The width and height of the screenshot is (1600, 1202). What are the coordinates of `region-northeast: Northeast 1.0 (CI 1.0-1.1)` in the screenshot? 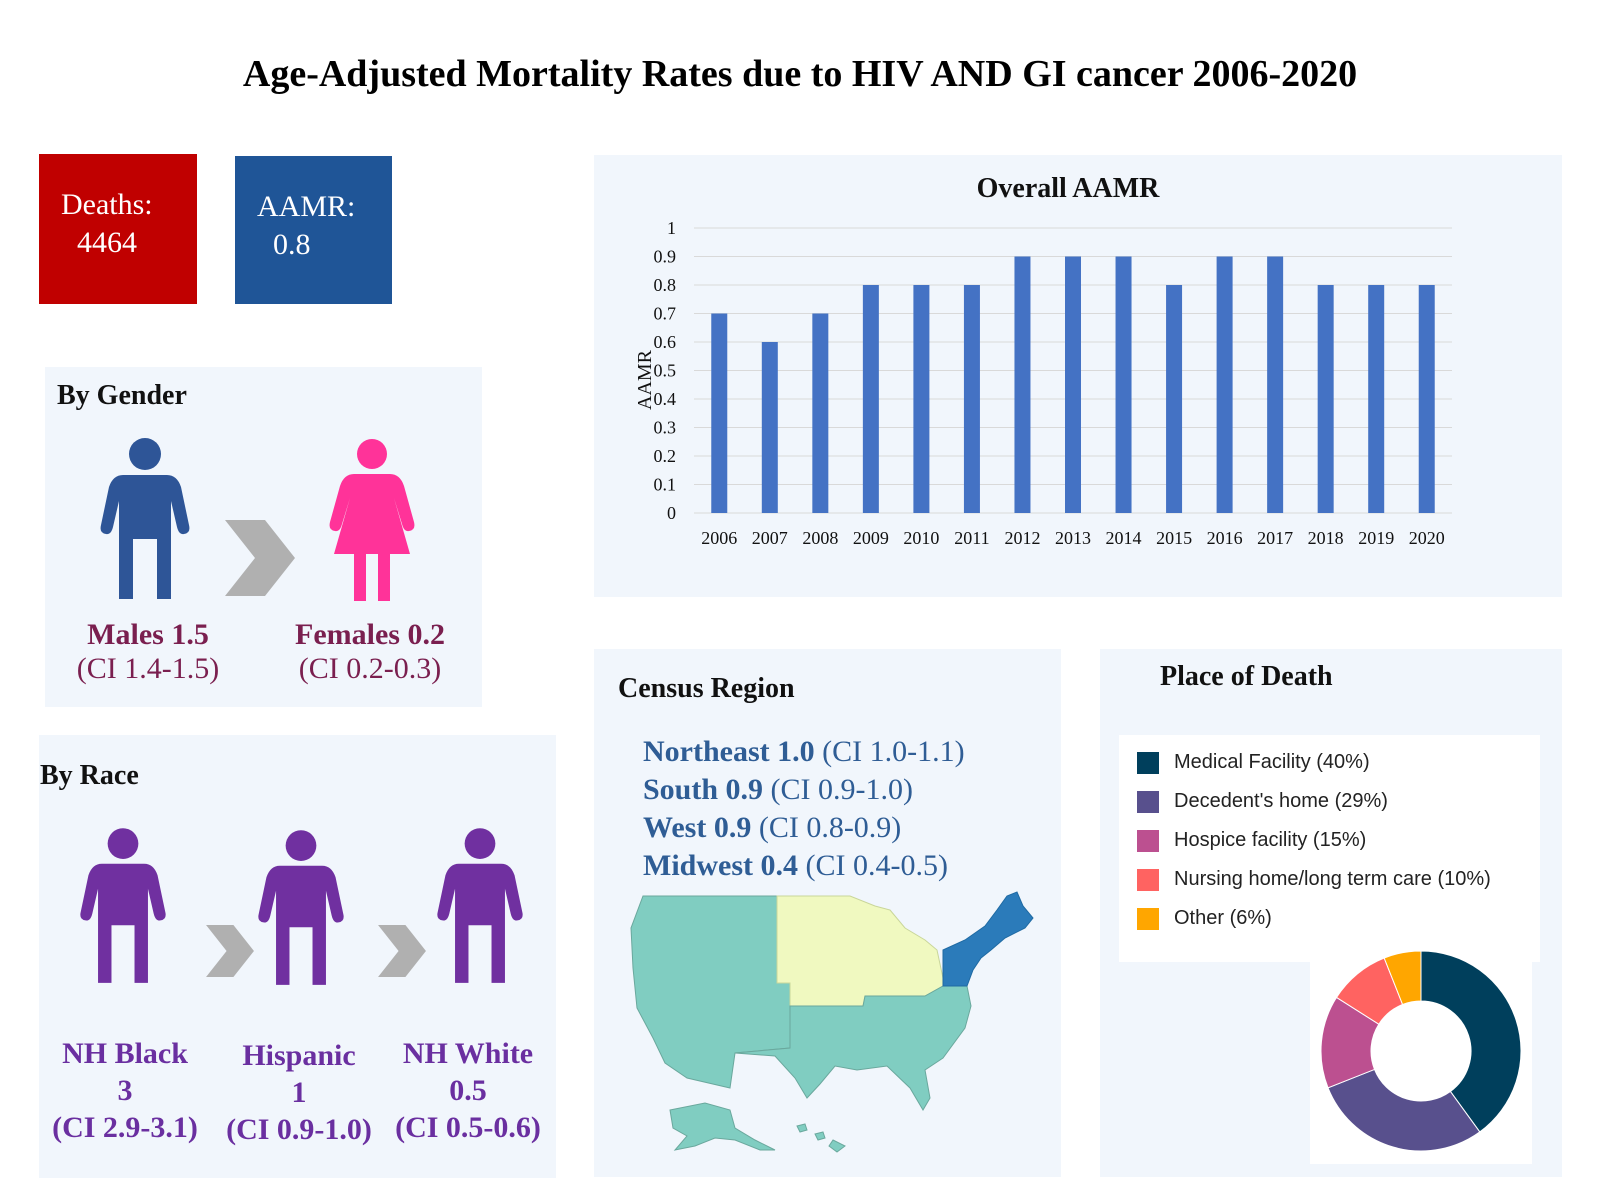 It's located at (804, 752).